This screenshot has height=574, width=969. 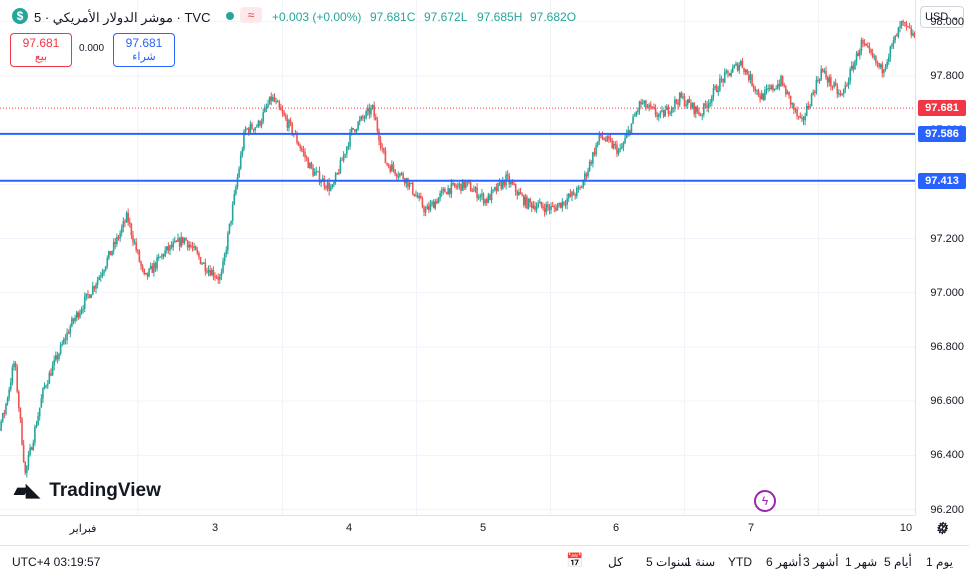 What do you see at coordinates (784, 562) in the screenshot?
I see `range-button: أشهر 6` at bounding box center [784, 562].